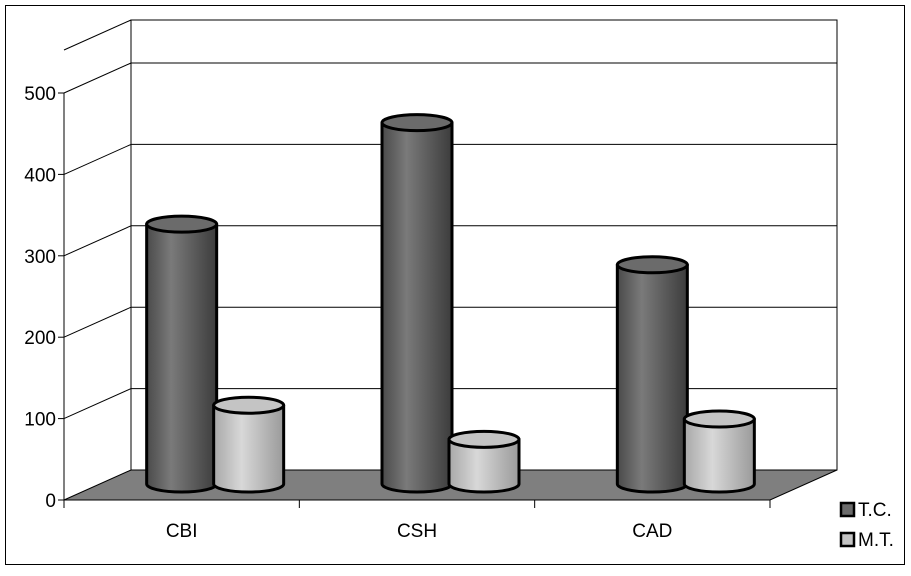 The image size is (911, 576). What do you see at coordinates (40, 175) in the screenshot?
I see `y-tick-label: 400` at bounding box center [40, 175].